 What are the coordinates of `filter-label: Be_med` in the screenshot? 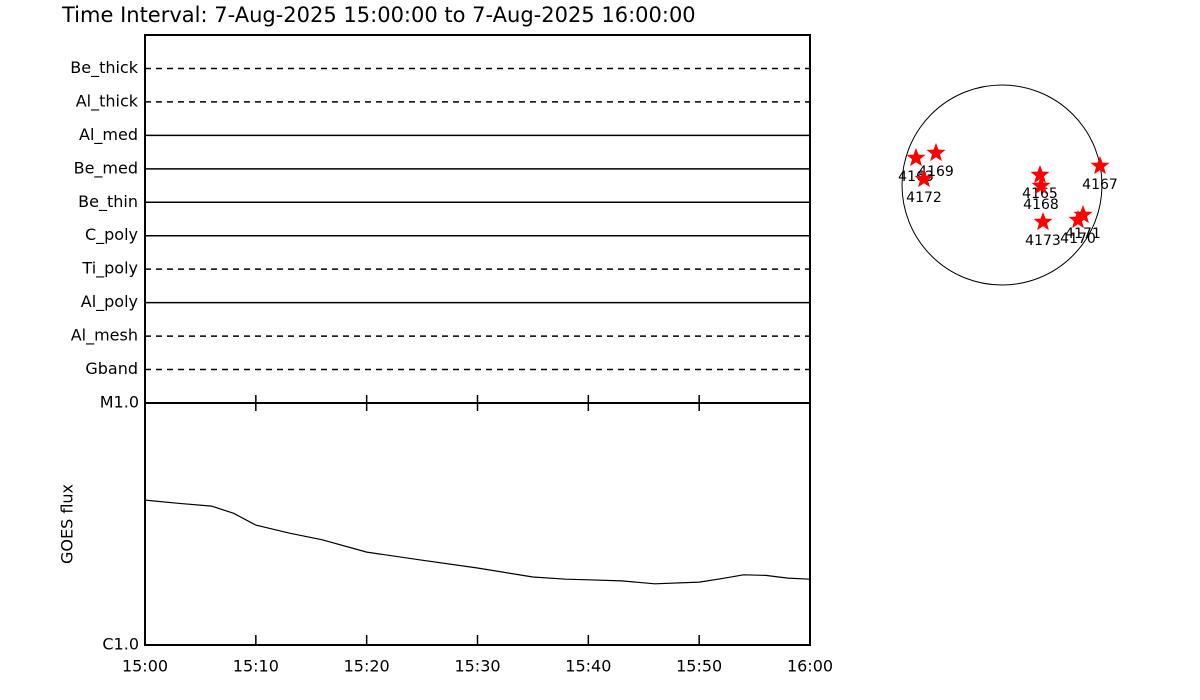 It's located at (106, 168).